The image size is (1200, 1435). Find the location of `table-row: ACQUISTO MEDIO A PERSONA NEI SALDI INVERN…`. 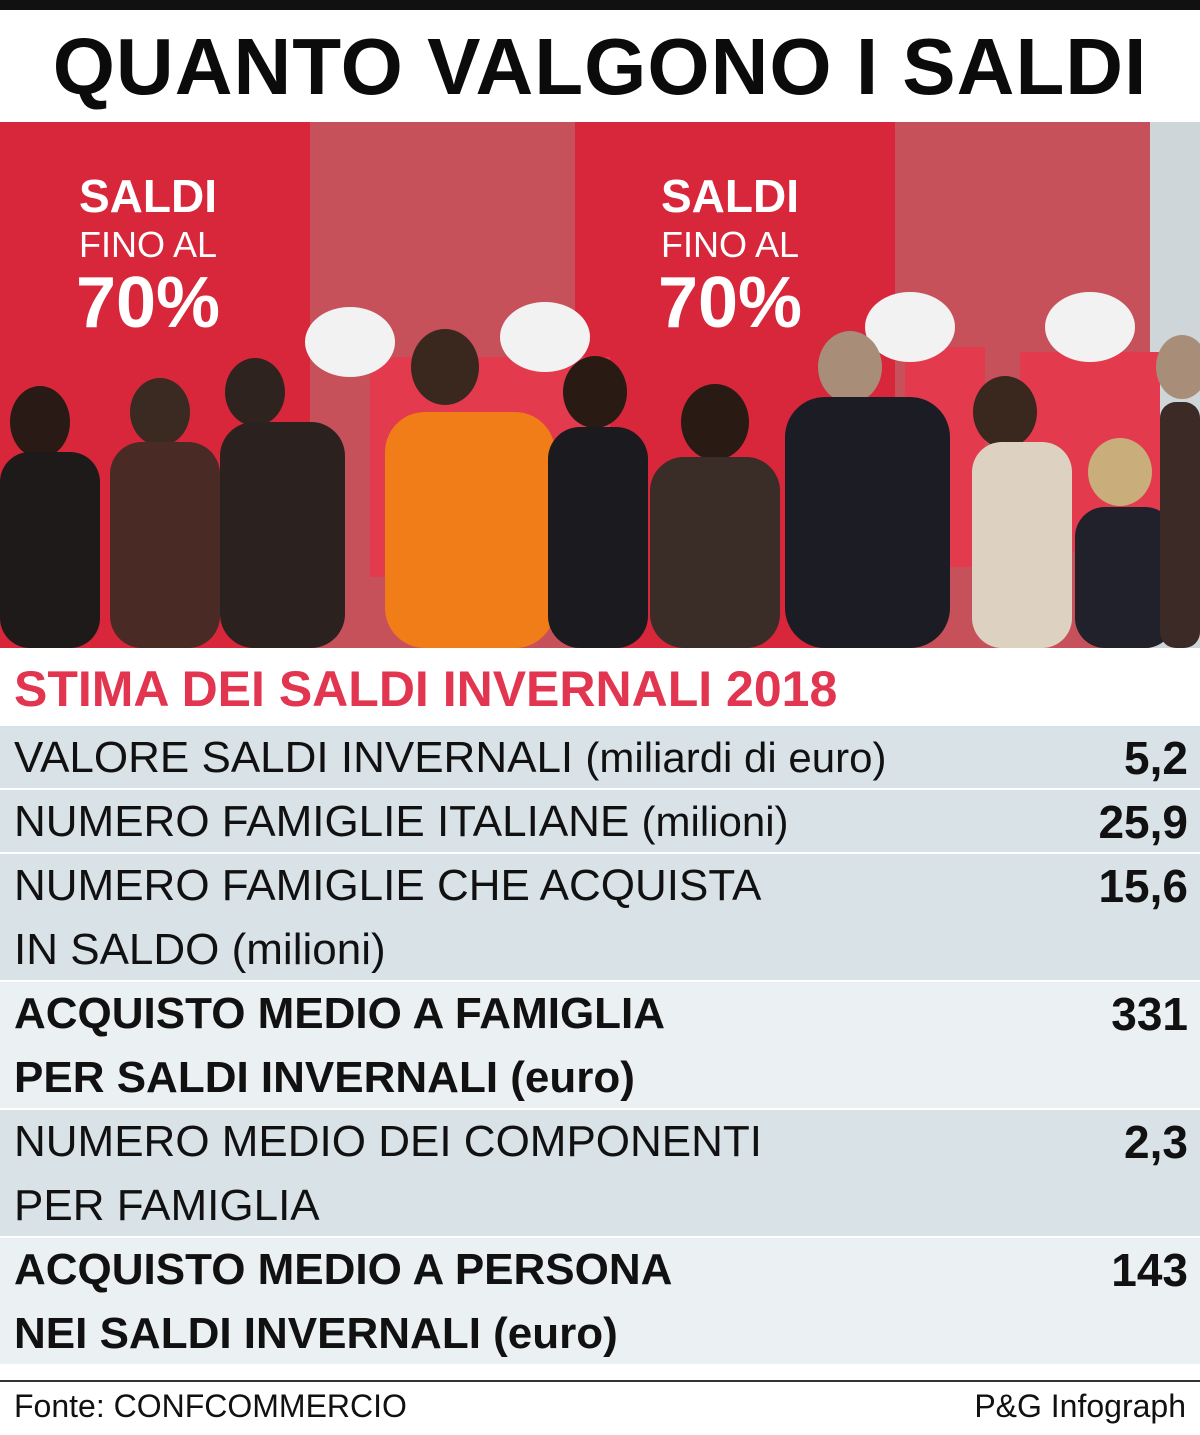

table-row: ACQUISTO MEDIO A PERSONA NEI SALDI INVERN… is located at coordinates (600, 1302).